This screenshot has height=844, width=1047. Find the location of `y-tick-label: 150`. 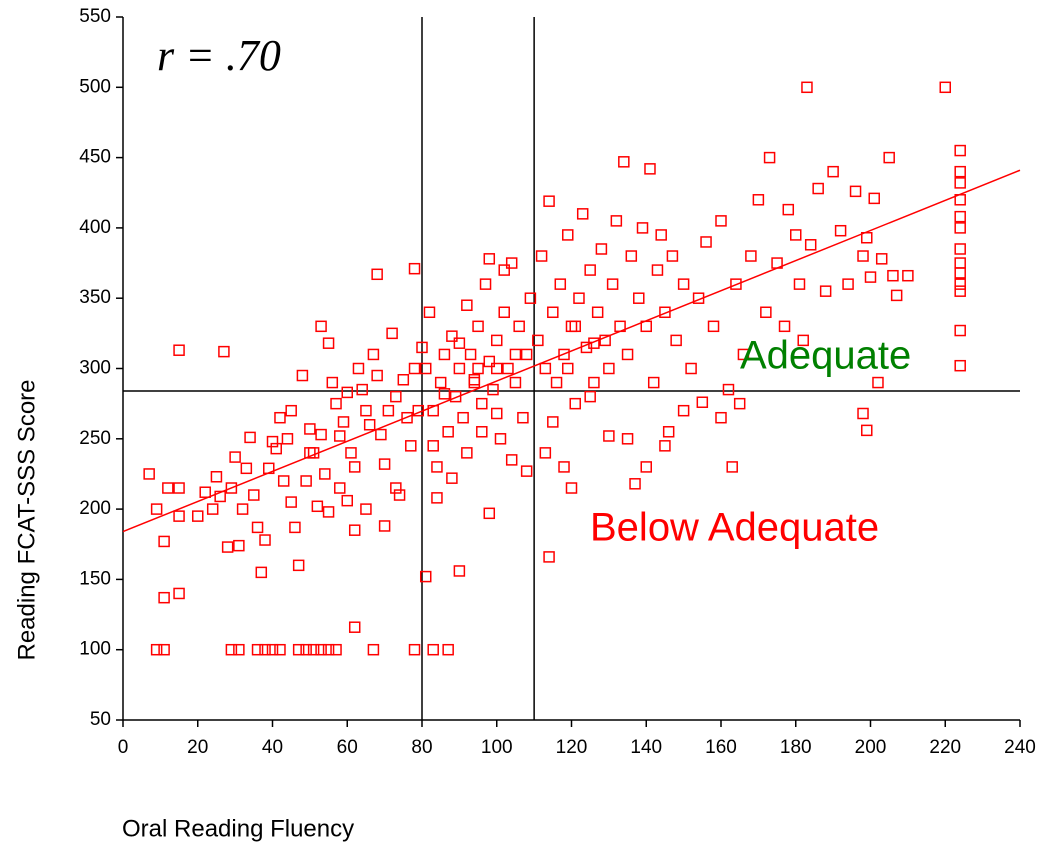

y-tick-label: 150 is located at coordinates (95, 578).